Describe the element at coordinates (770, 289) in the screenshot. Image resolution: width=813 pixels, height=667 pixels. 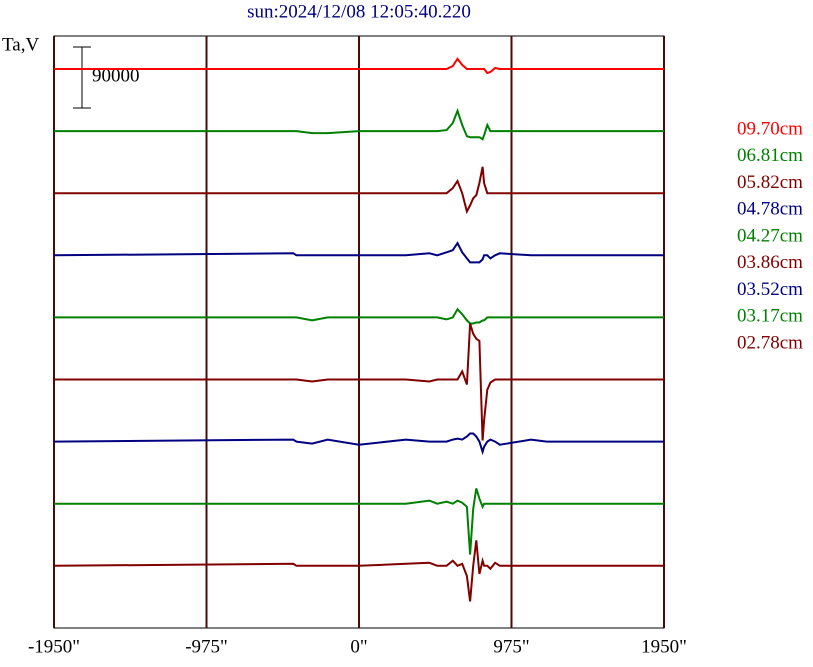
I see `legend-label: 03.52cm` at that location.